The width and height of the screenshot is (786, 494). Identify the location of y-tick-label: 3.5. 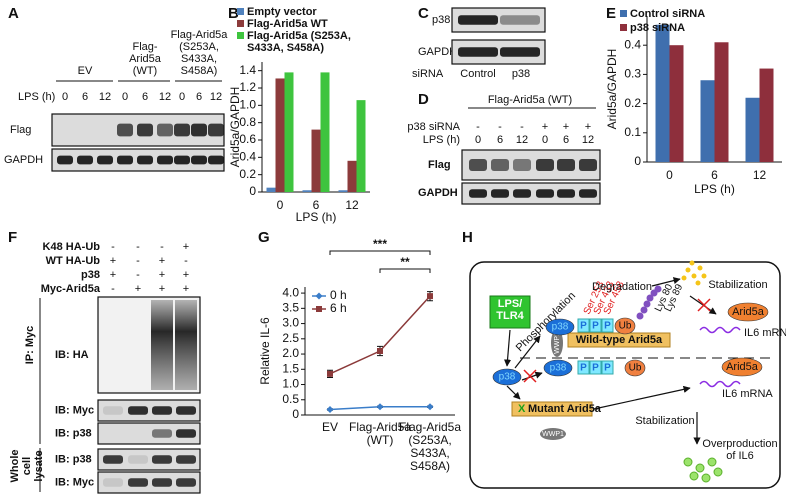
(290, 308).